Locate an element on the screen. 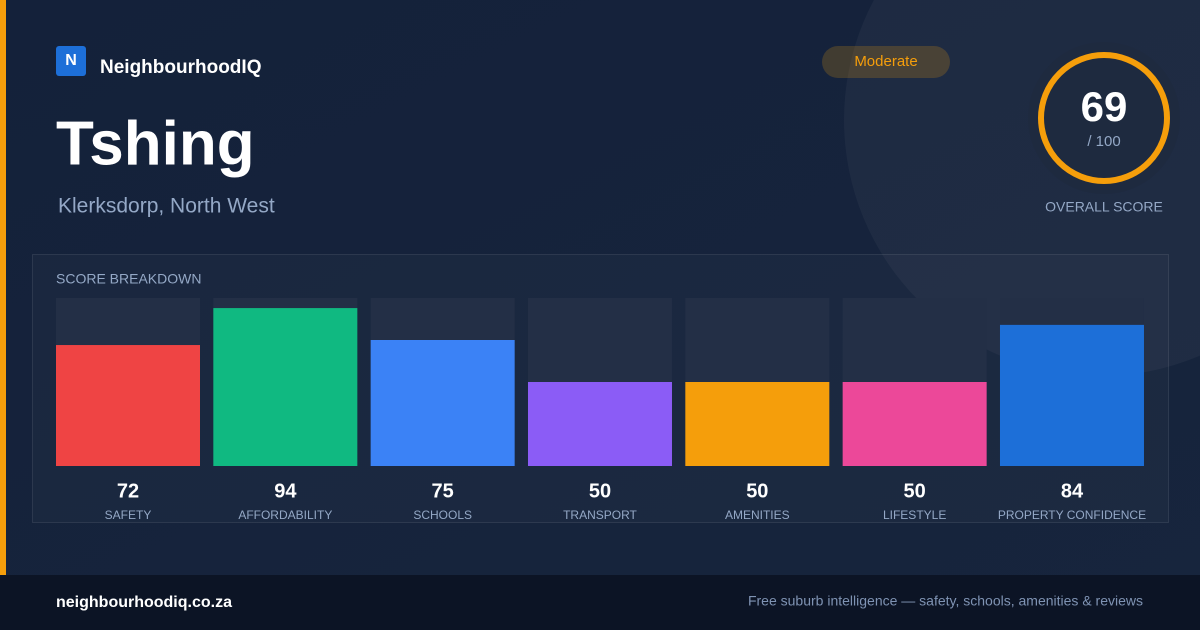 The image size is (1200, 630). logo-letter: N is located at coordinates (71, 60).